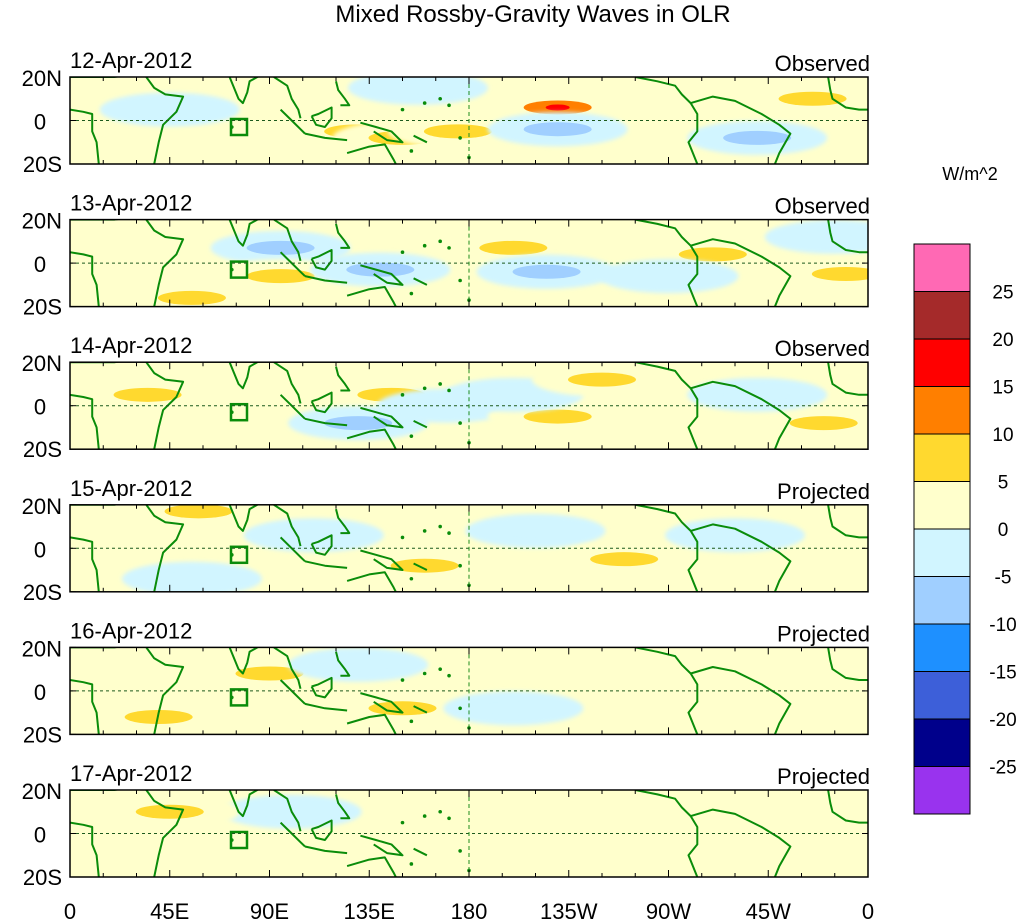 The image size is (1021, 922). What do you see at coordinates (1002, 625) in the screenshot?
I see `colorbar-tick-label: -10` at bounding box center [1002, 625].